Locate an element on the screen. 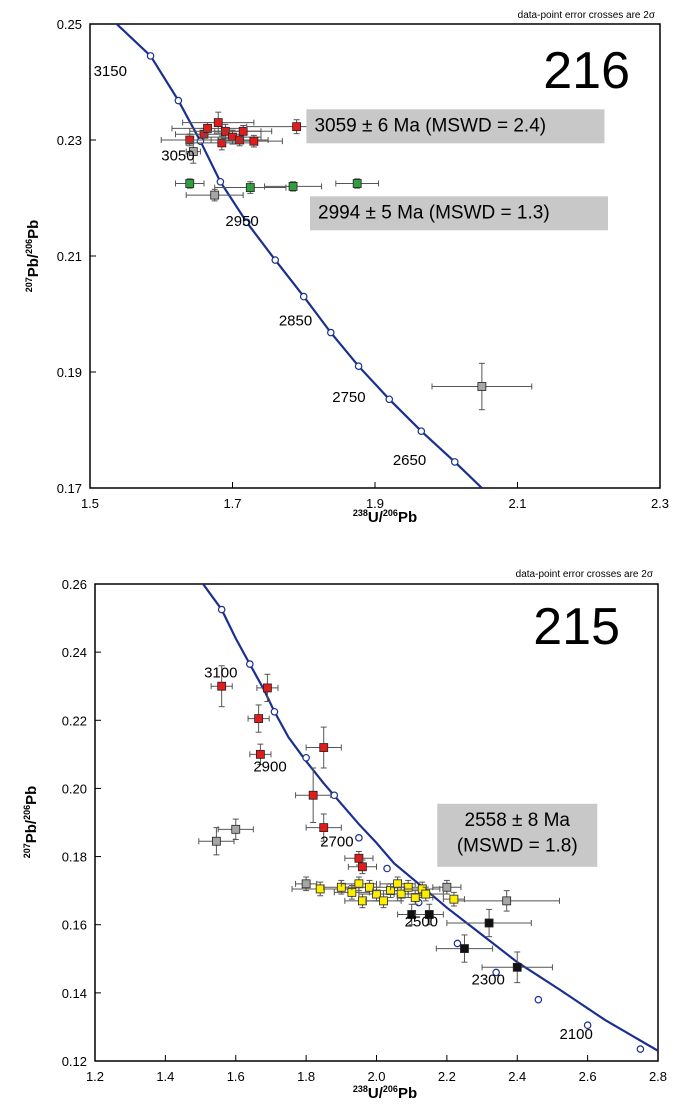 This screenshot has width=684, height=1106. annotation-text: 3059 ± 6 Ma (MSWD = 2.4) is located at coordinates (430, 125).